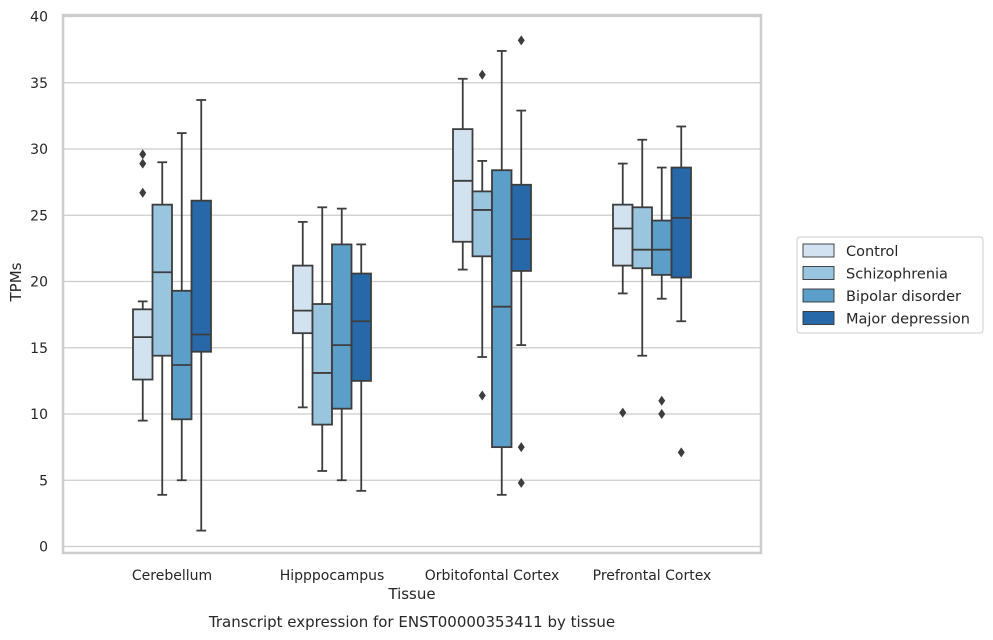 The width and height of the screenshot is (993, 640). What do you see at coordinates (39, 415) in the screenshot?
I see `y-tick-label: 10` at bounding box center [39, 415].